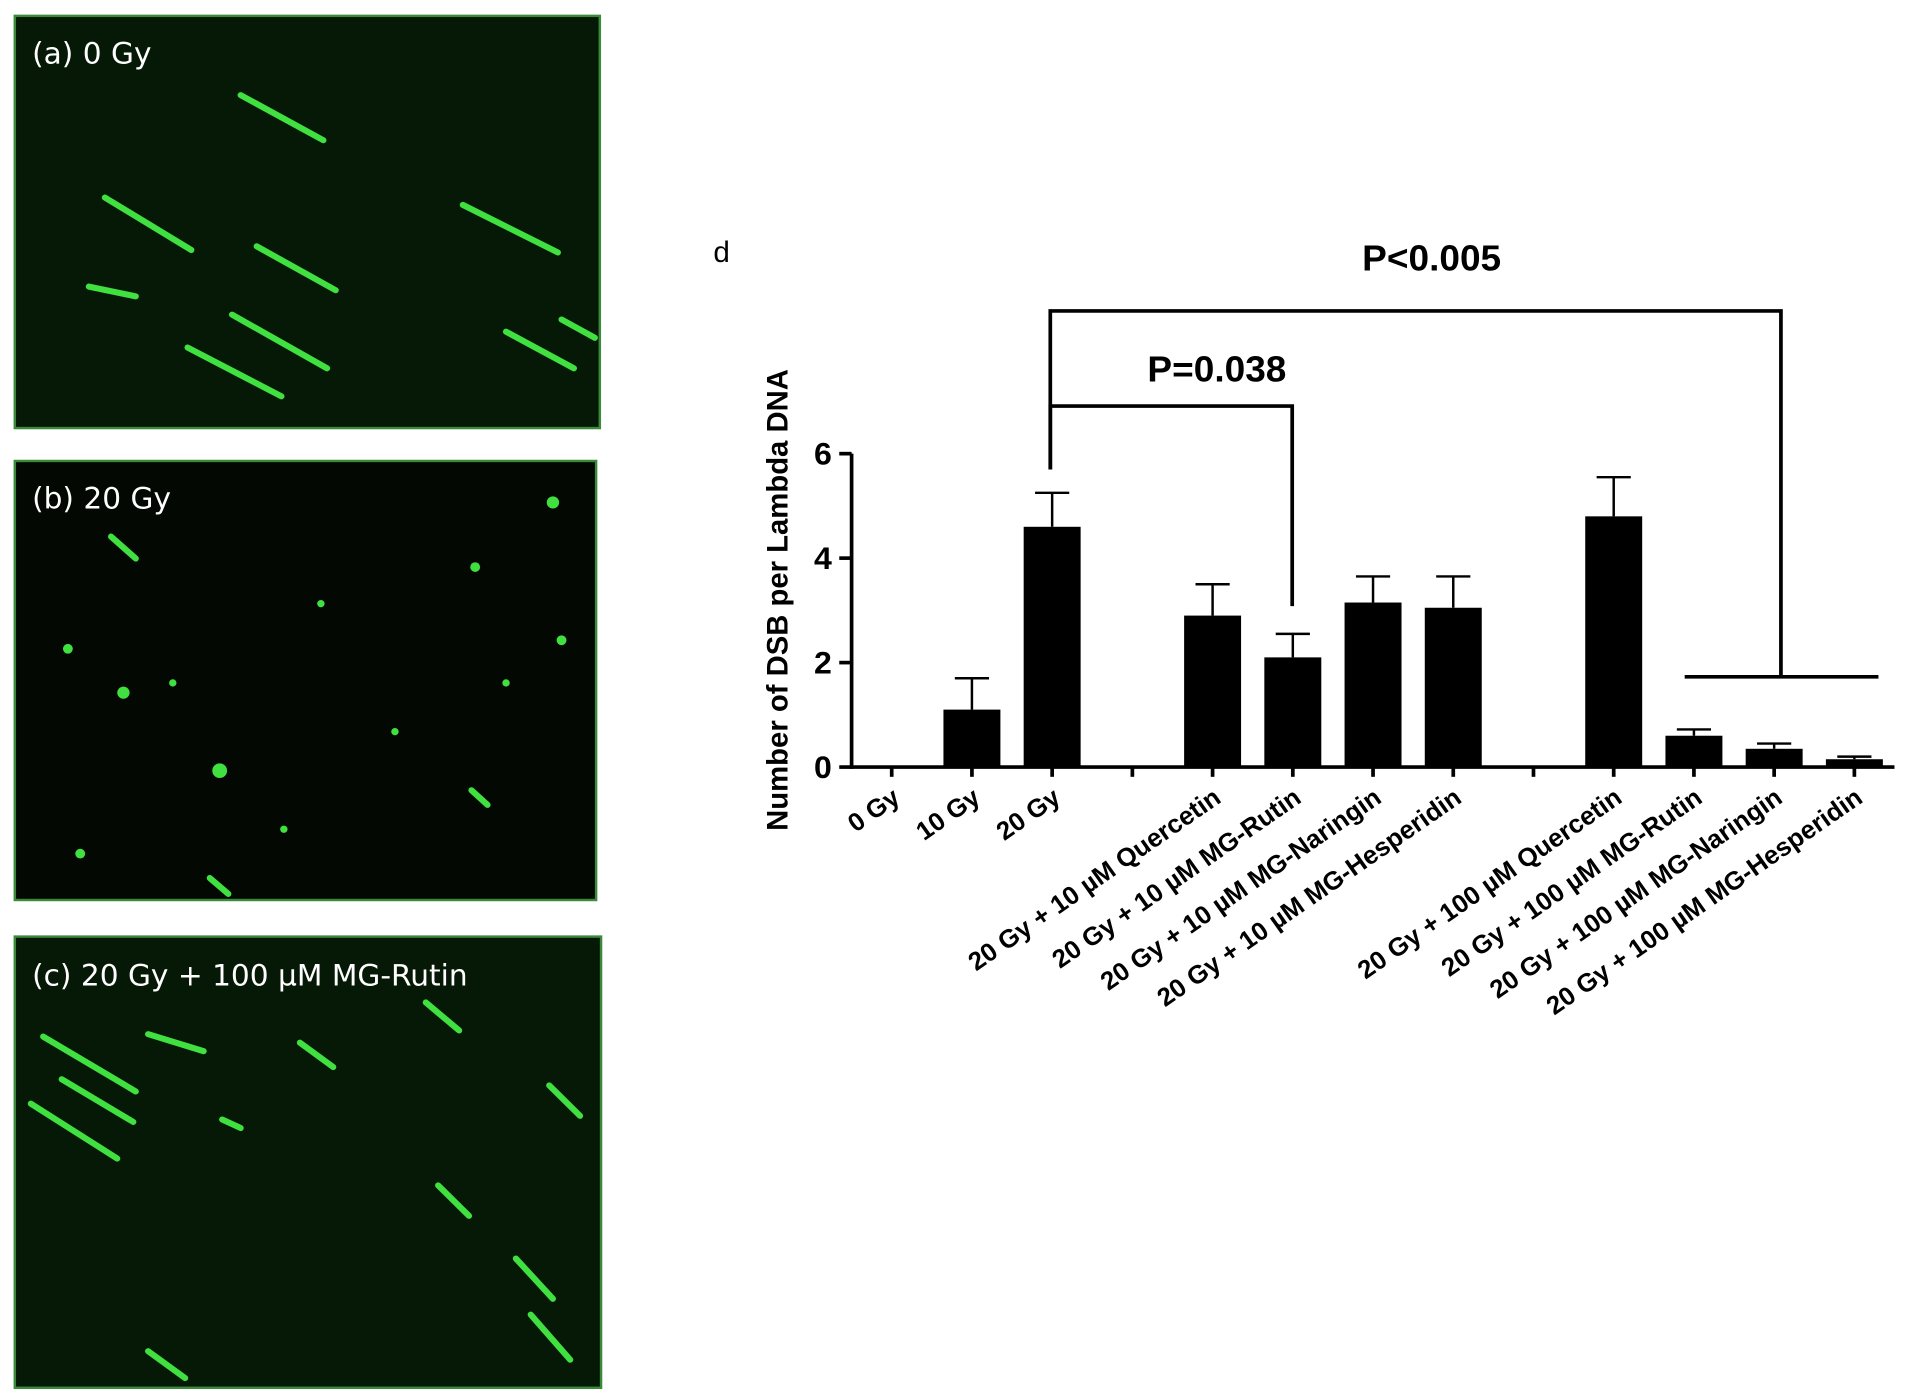  I want to click on dna-strands-a, so click(341, 246).